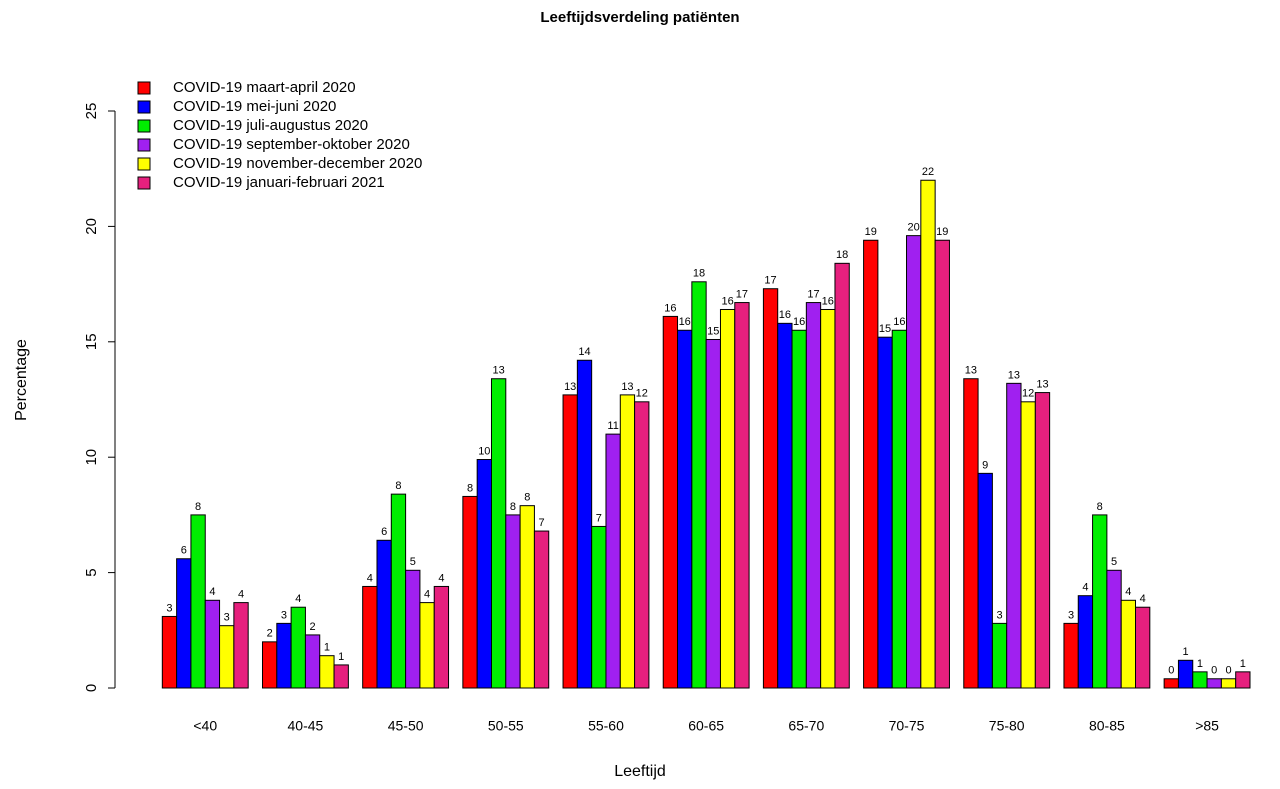 The width and height of the screenshot is (1280, 789). I want to click on value-label: 19, so click(871, 232).